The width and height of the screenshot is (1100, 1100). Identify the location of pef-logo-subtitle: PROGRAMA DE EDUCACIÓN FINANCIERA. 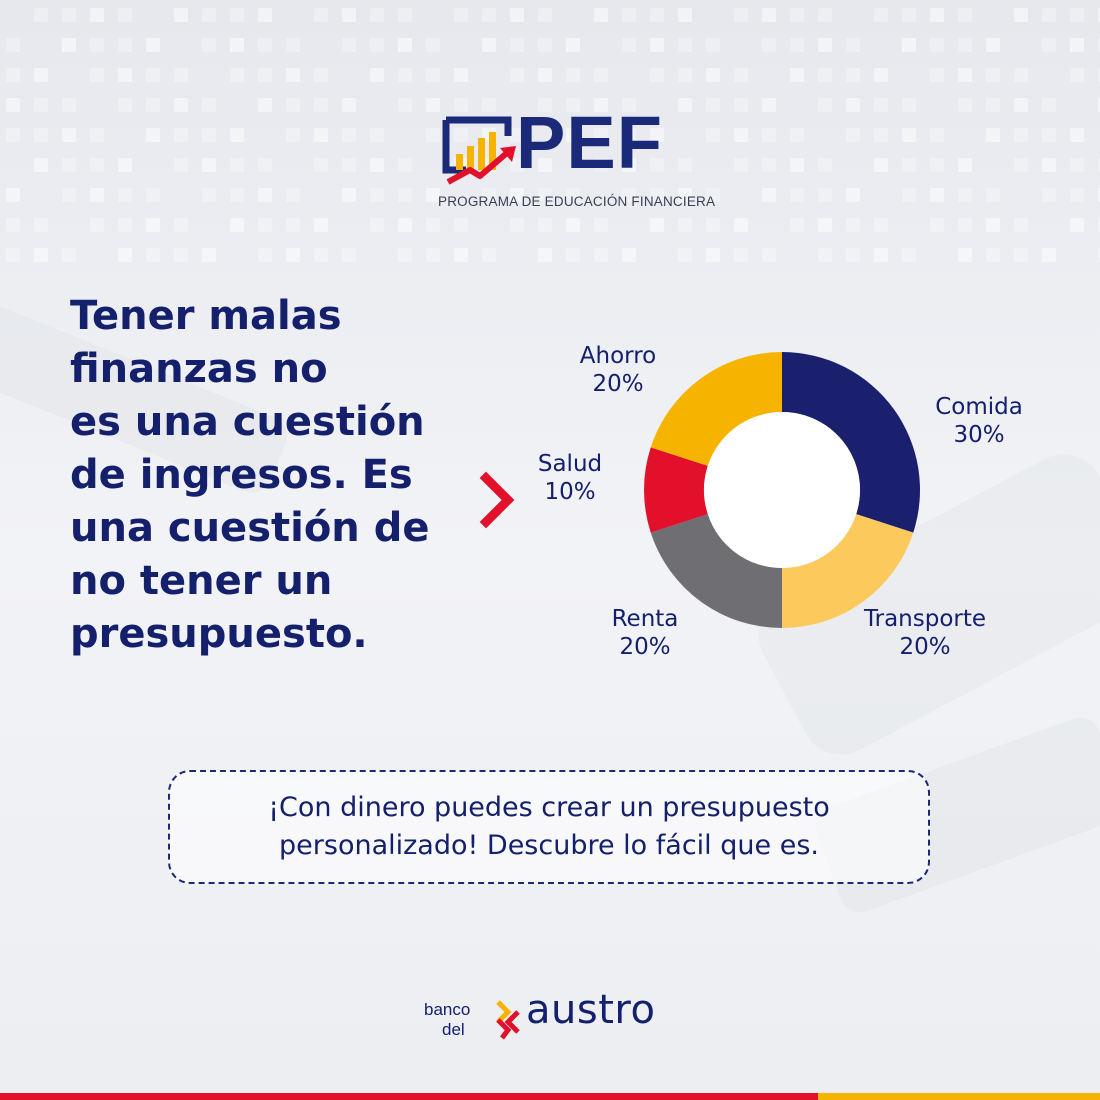
(577, 201).